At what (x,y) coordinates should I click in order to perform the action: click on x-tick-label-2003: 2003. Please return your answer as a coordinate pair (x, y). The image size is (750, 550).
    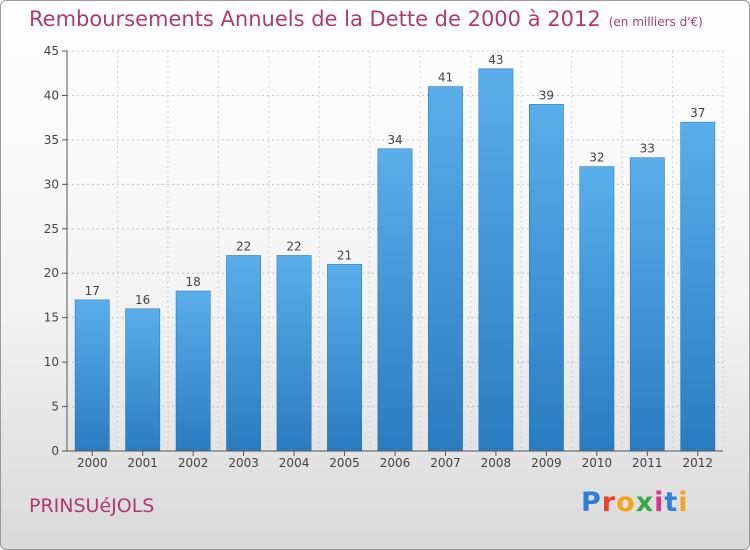
    Looking at the image, I should click on (243, 463).